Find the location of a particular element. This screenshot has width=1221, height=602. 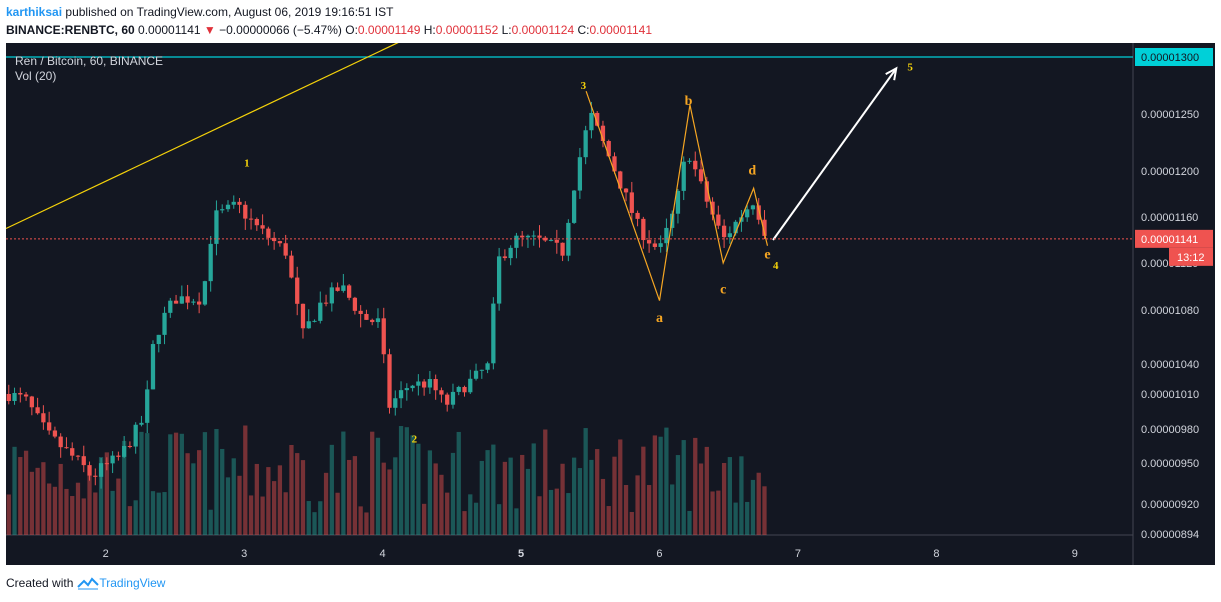

price-change: −0.00000066 (−5.47%) is located at coordinates (280, 30).